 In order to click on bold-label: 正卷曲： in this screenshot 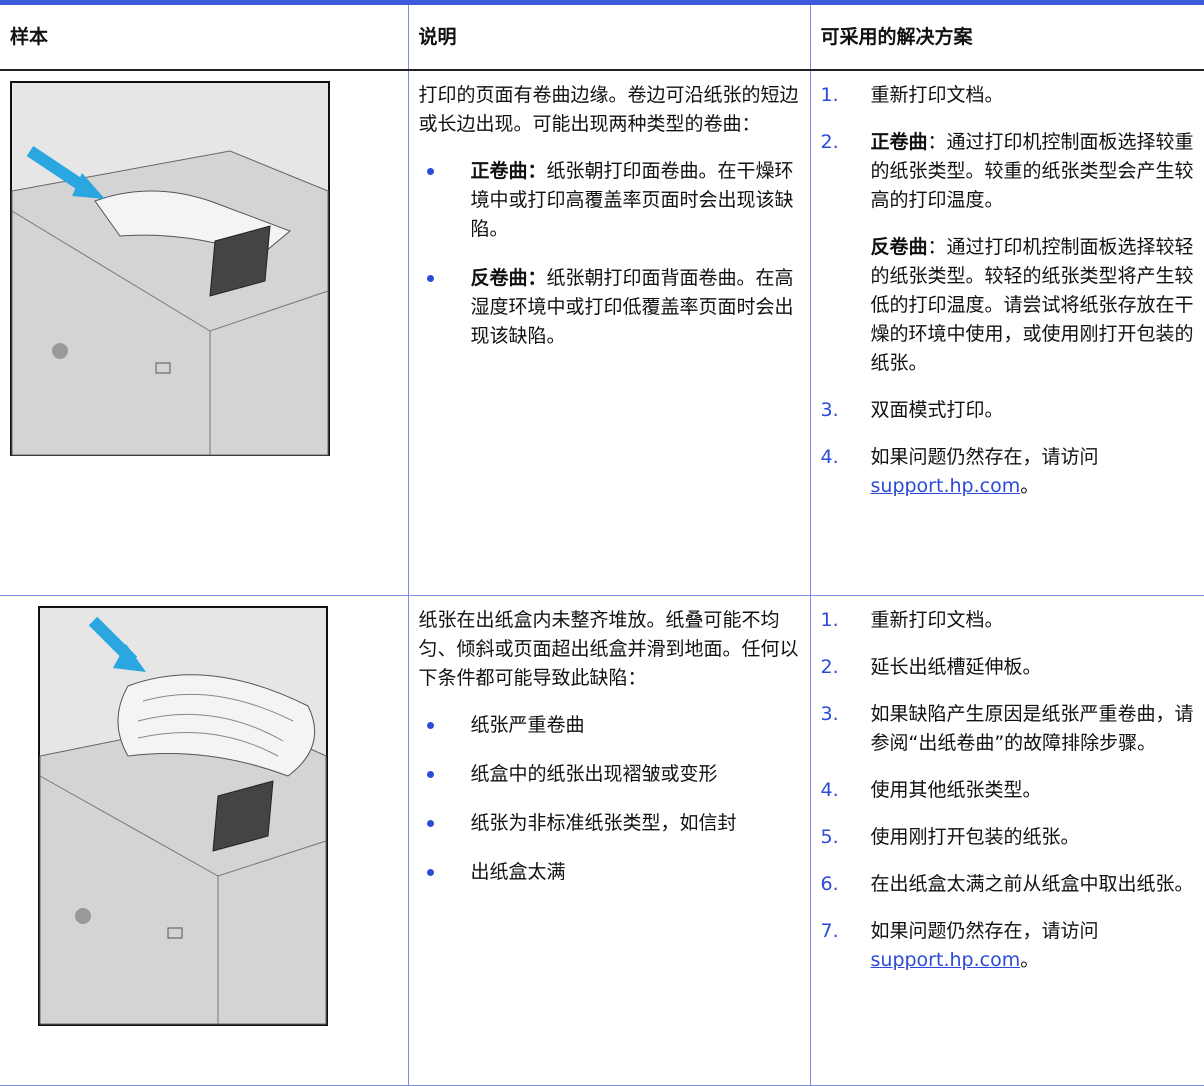, I will do `click(508, 171)`.